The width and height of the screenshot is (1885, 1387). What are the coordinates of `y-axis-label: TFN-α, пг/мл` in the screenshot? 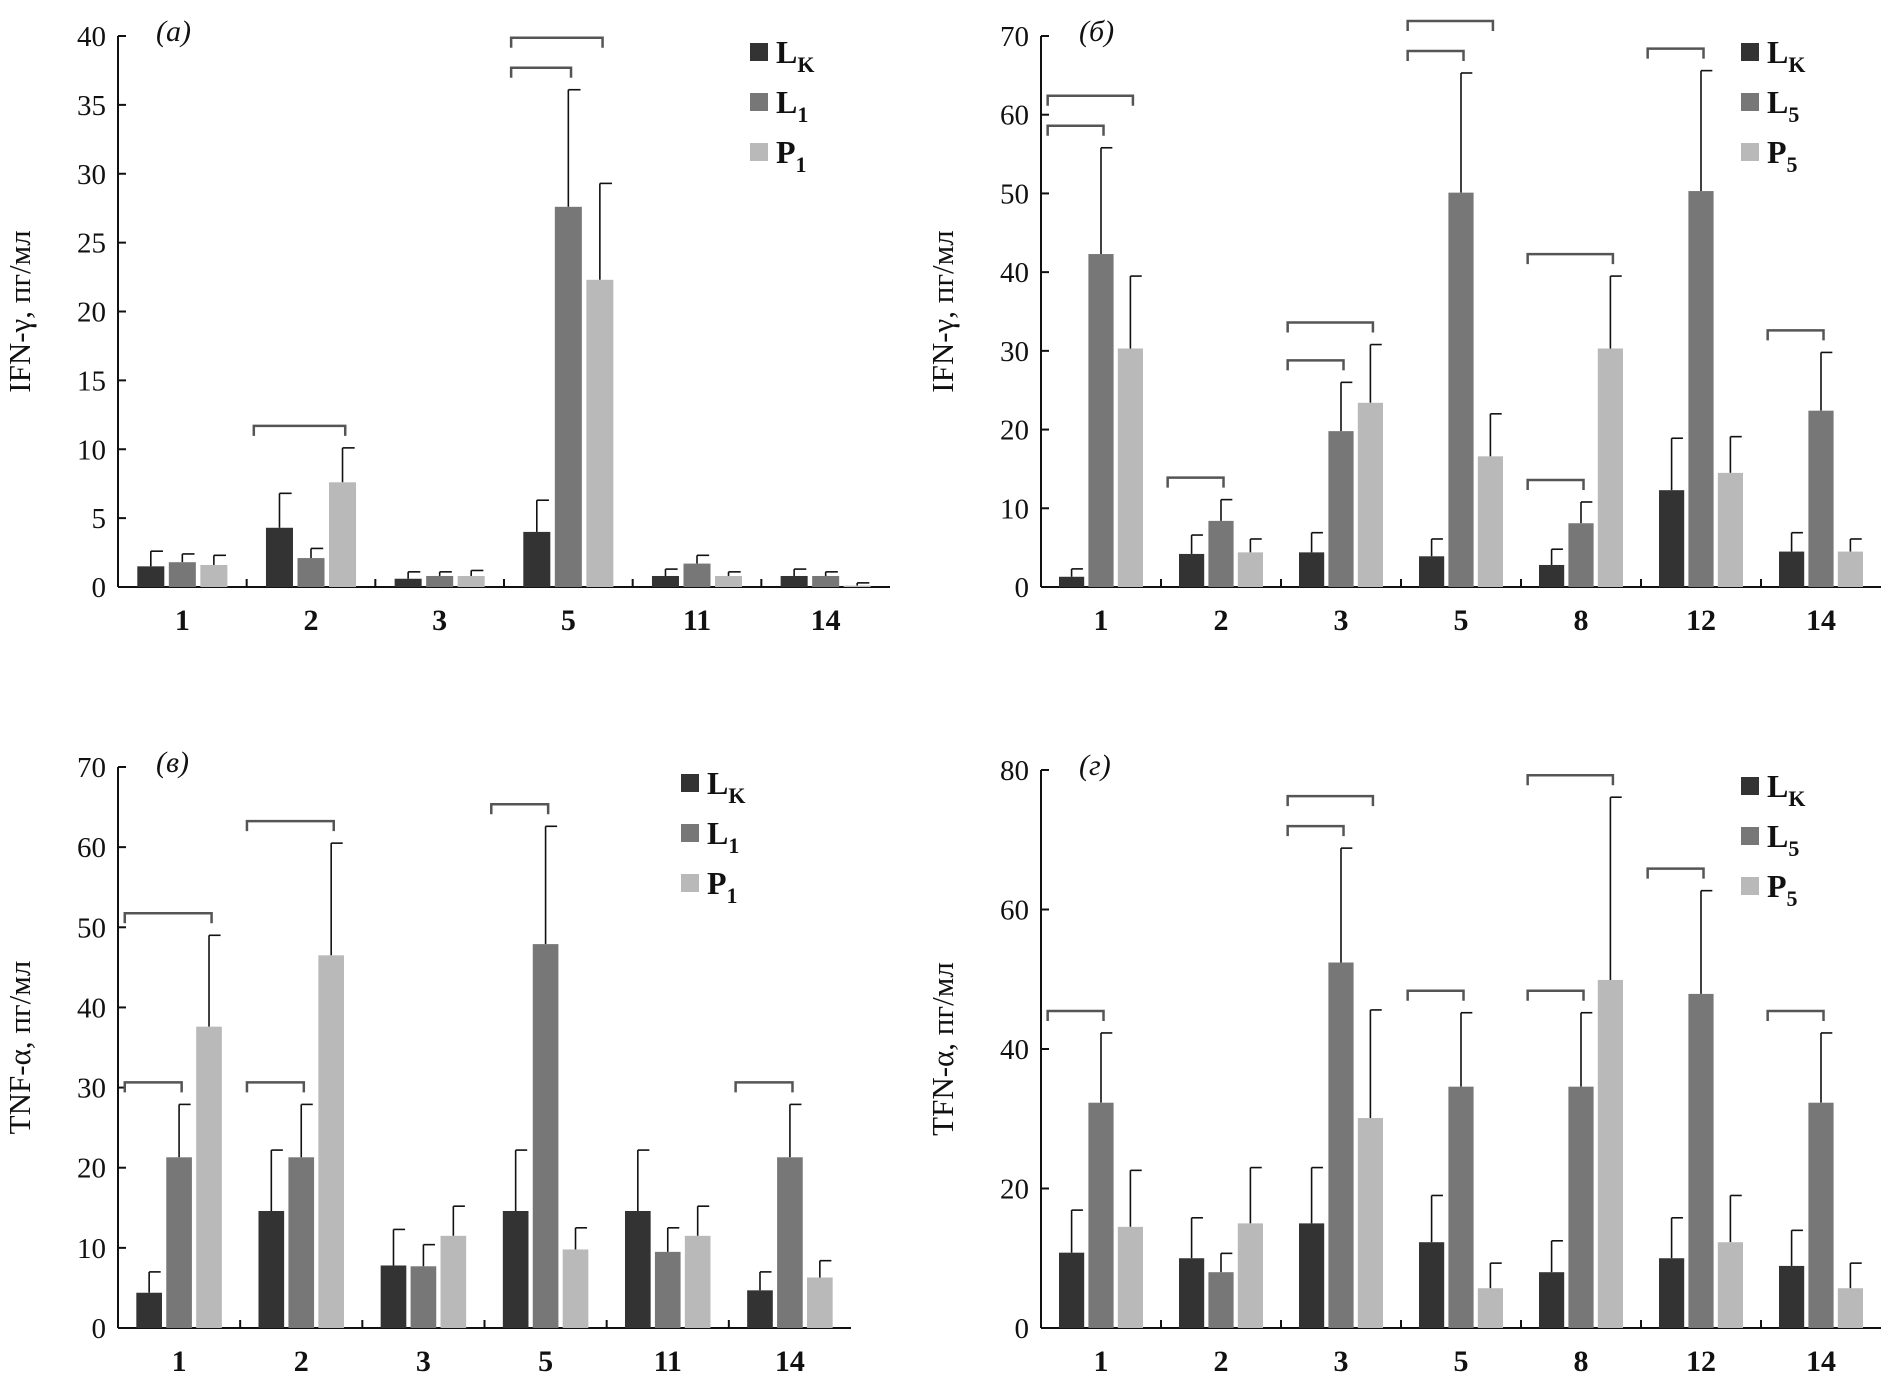 It's located at (942, 1049).